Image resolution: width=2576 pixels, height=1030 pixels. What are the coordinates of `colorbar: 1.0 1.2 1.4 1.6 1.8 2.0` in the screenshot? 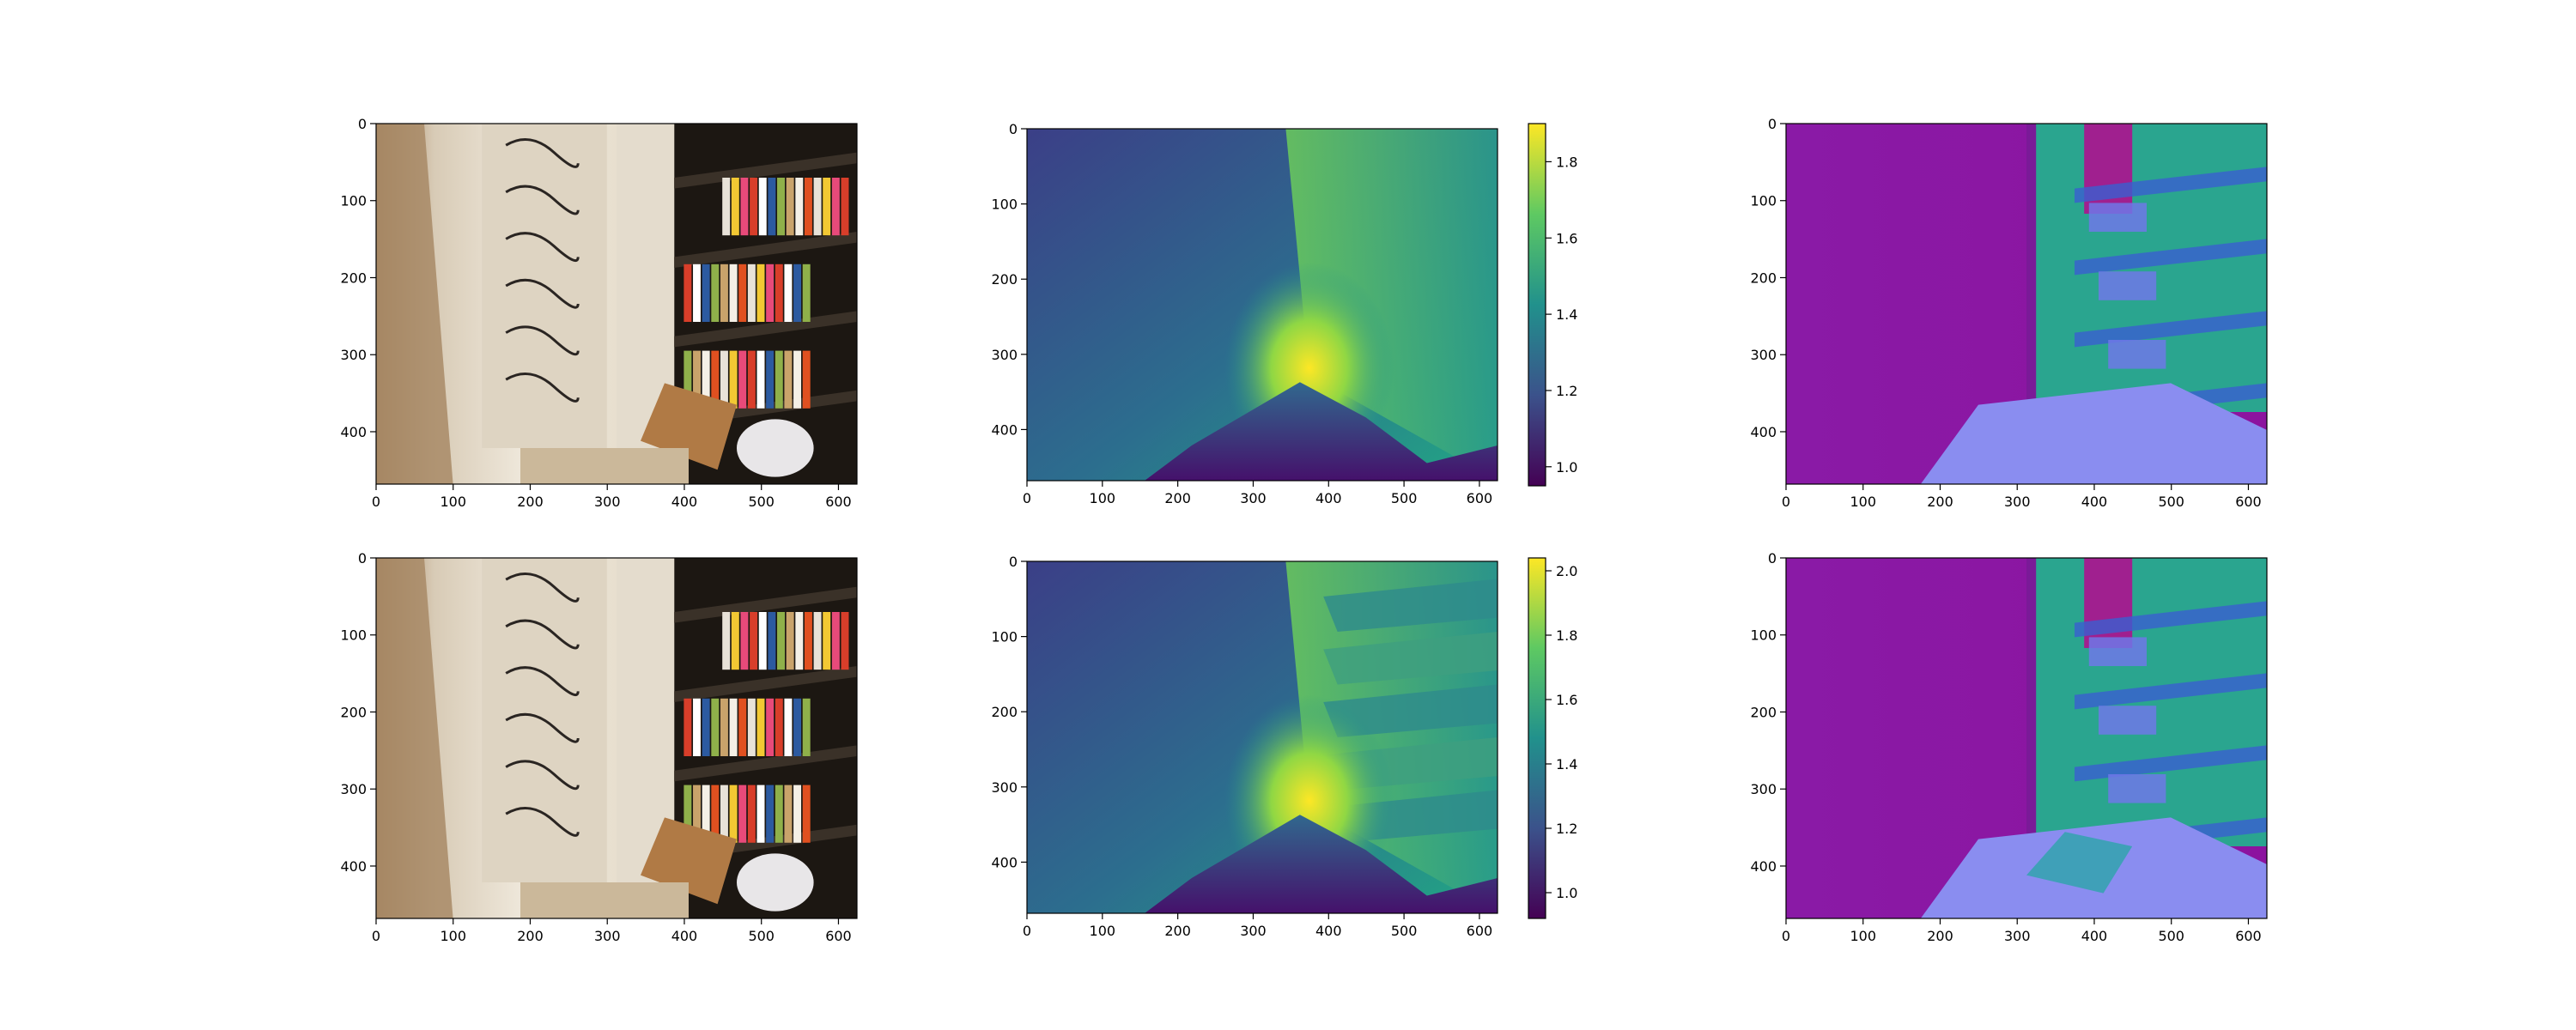 It's located at (1553, 738).